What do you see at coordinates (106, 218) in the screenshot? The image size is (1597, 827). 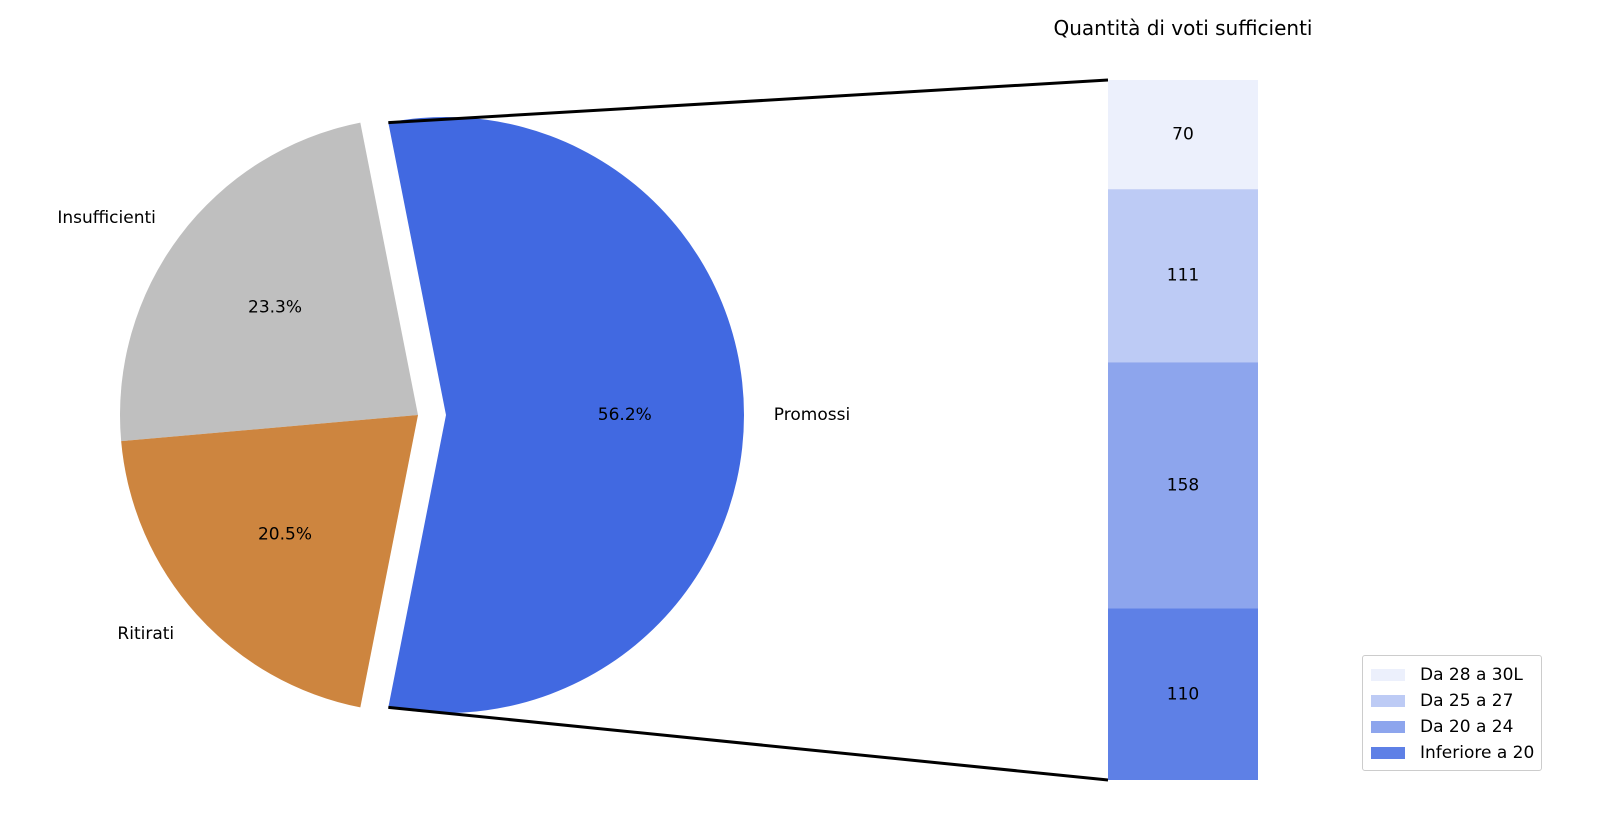 I see `pie-category-label: Insufficienti` at bounding box center [106, 218].